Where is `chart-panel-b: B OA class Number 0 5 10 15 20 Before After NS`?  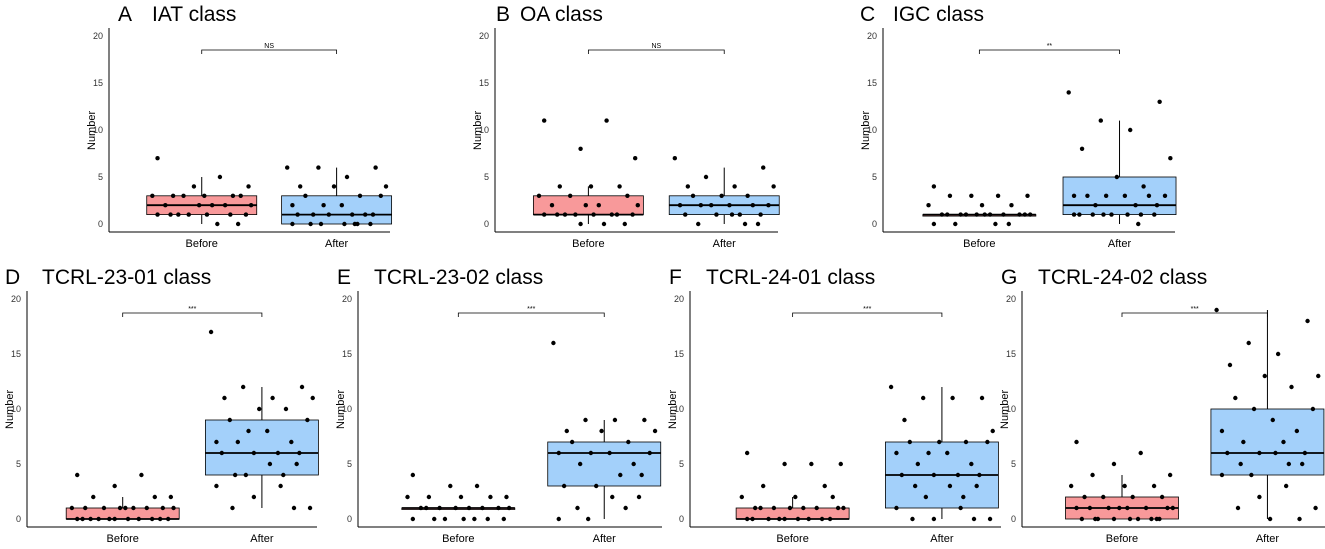
chart-panel-b: B OA class Number 0 5 10 15 20 Before After NS is located at coordinates (591, 127).